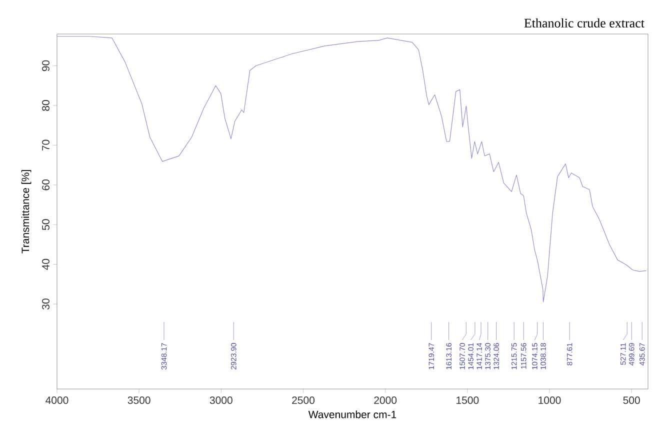 This screenshot has width=656, height=433. I want to click on y-axis-title: Transmittance [%], so click(26, 212).